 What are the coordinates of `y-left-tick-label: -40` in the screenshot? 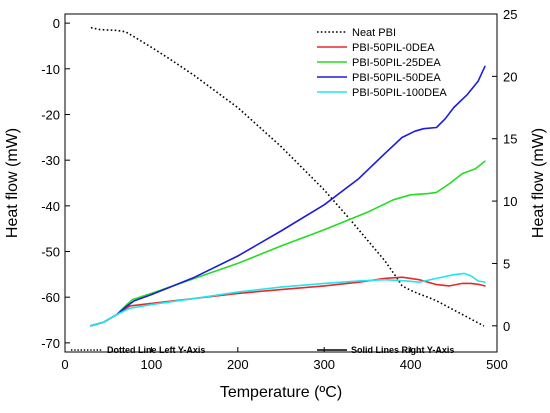 It's located at (50, 206).